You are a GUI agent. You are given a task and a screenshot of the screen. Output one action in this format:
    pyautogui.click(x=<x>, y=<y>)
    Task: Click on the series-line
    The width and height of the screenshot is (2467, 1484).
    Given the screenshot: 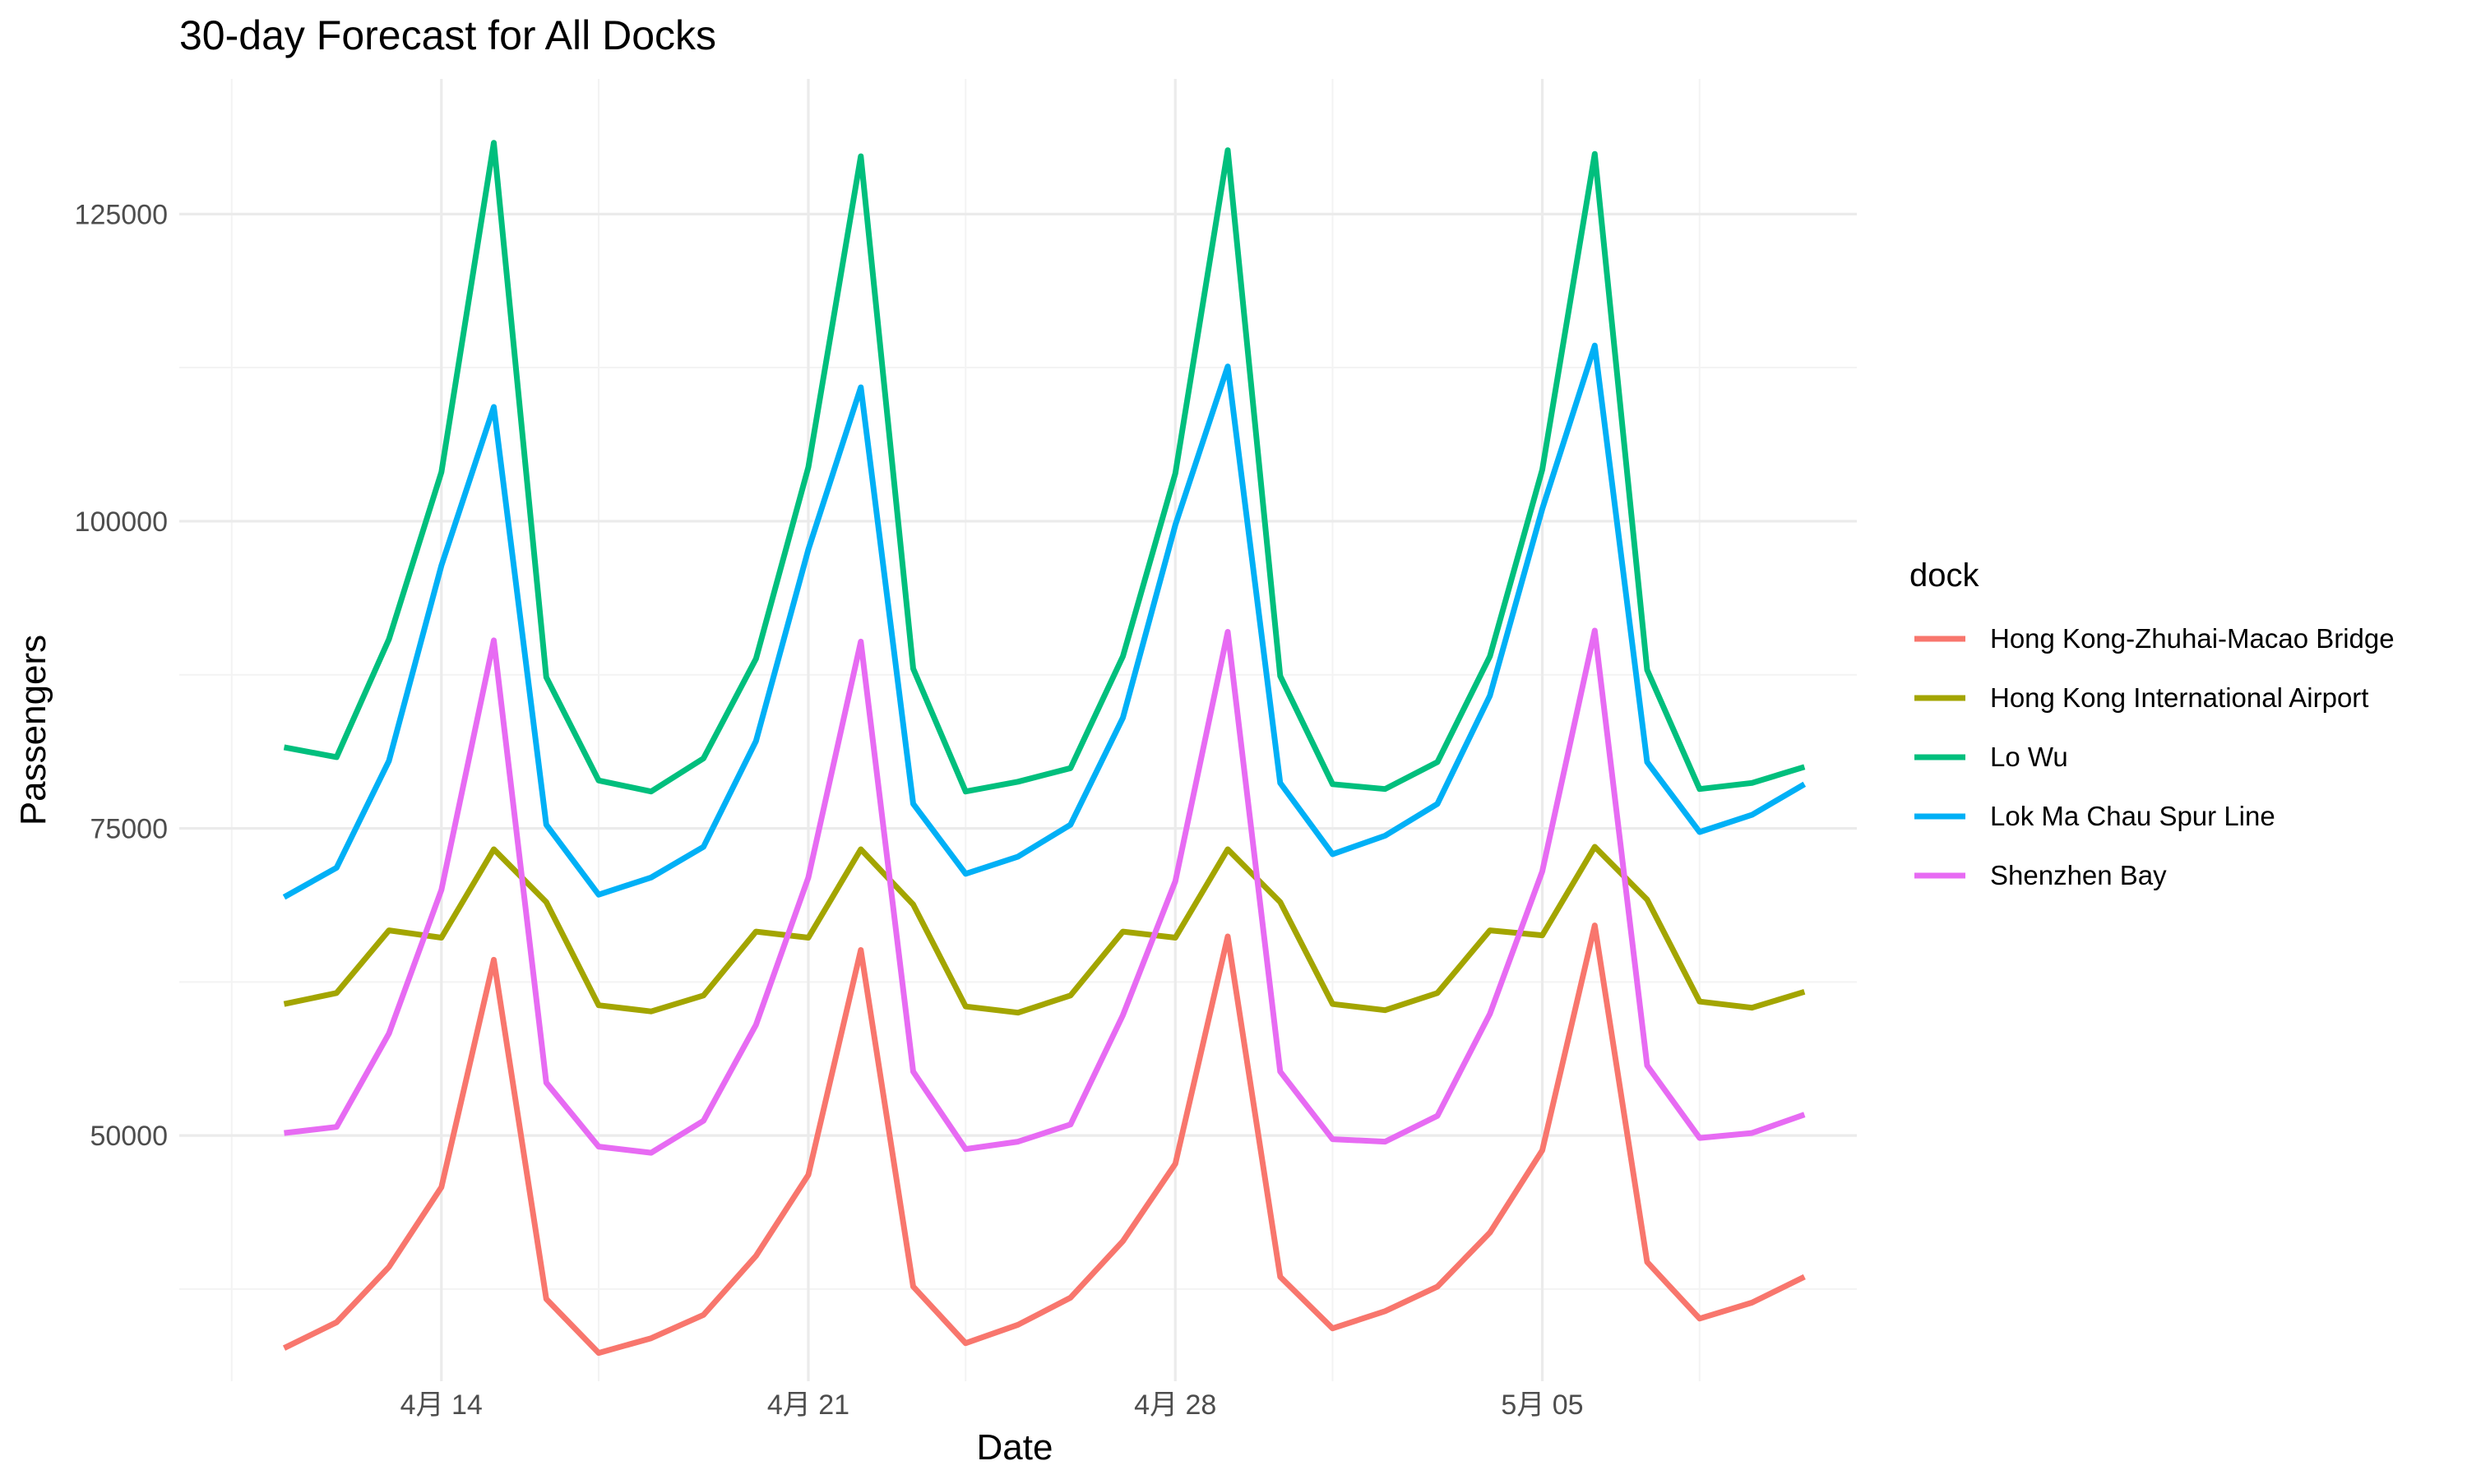 What is the action you would take?
    pyautogui.click(x=1045, y=930)
    